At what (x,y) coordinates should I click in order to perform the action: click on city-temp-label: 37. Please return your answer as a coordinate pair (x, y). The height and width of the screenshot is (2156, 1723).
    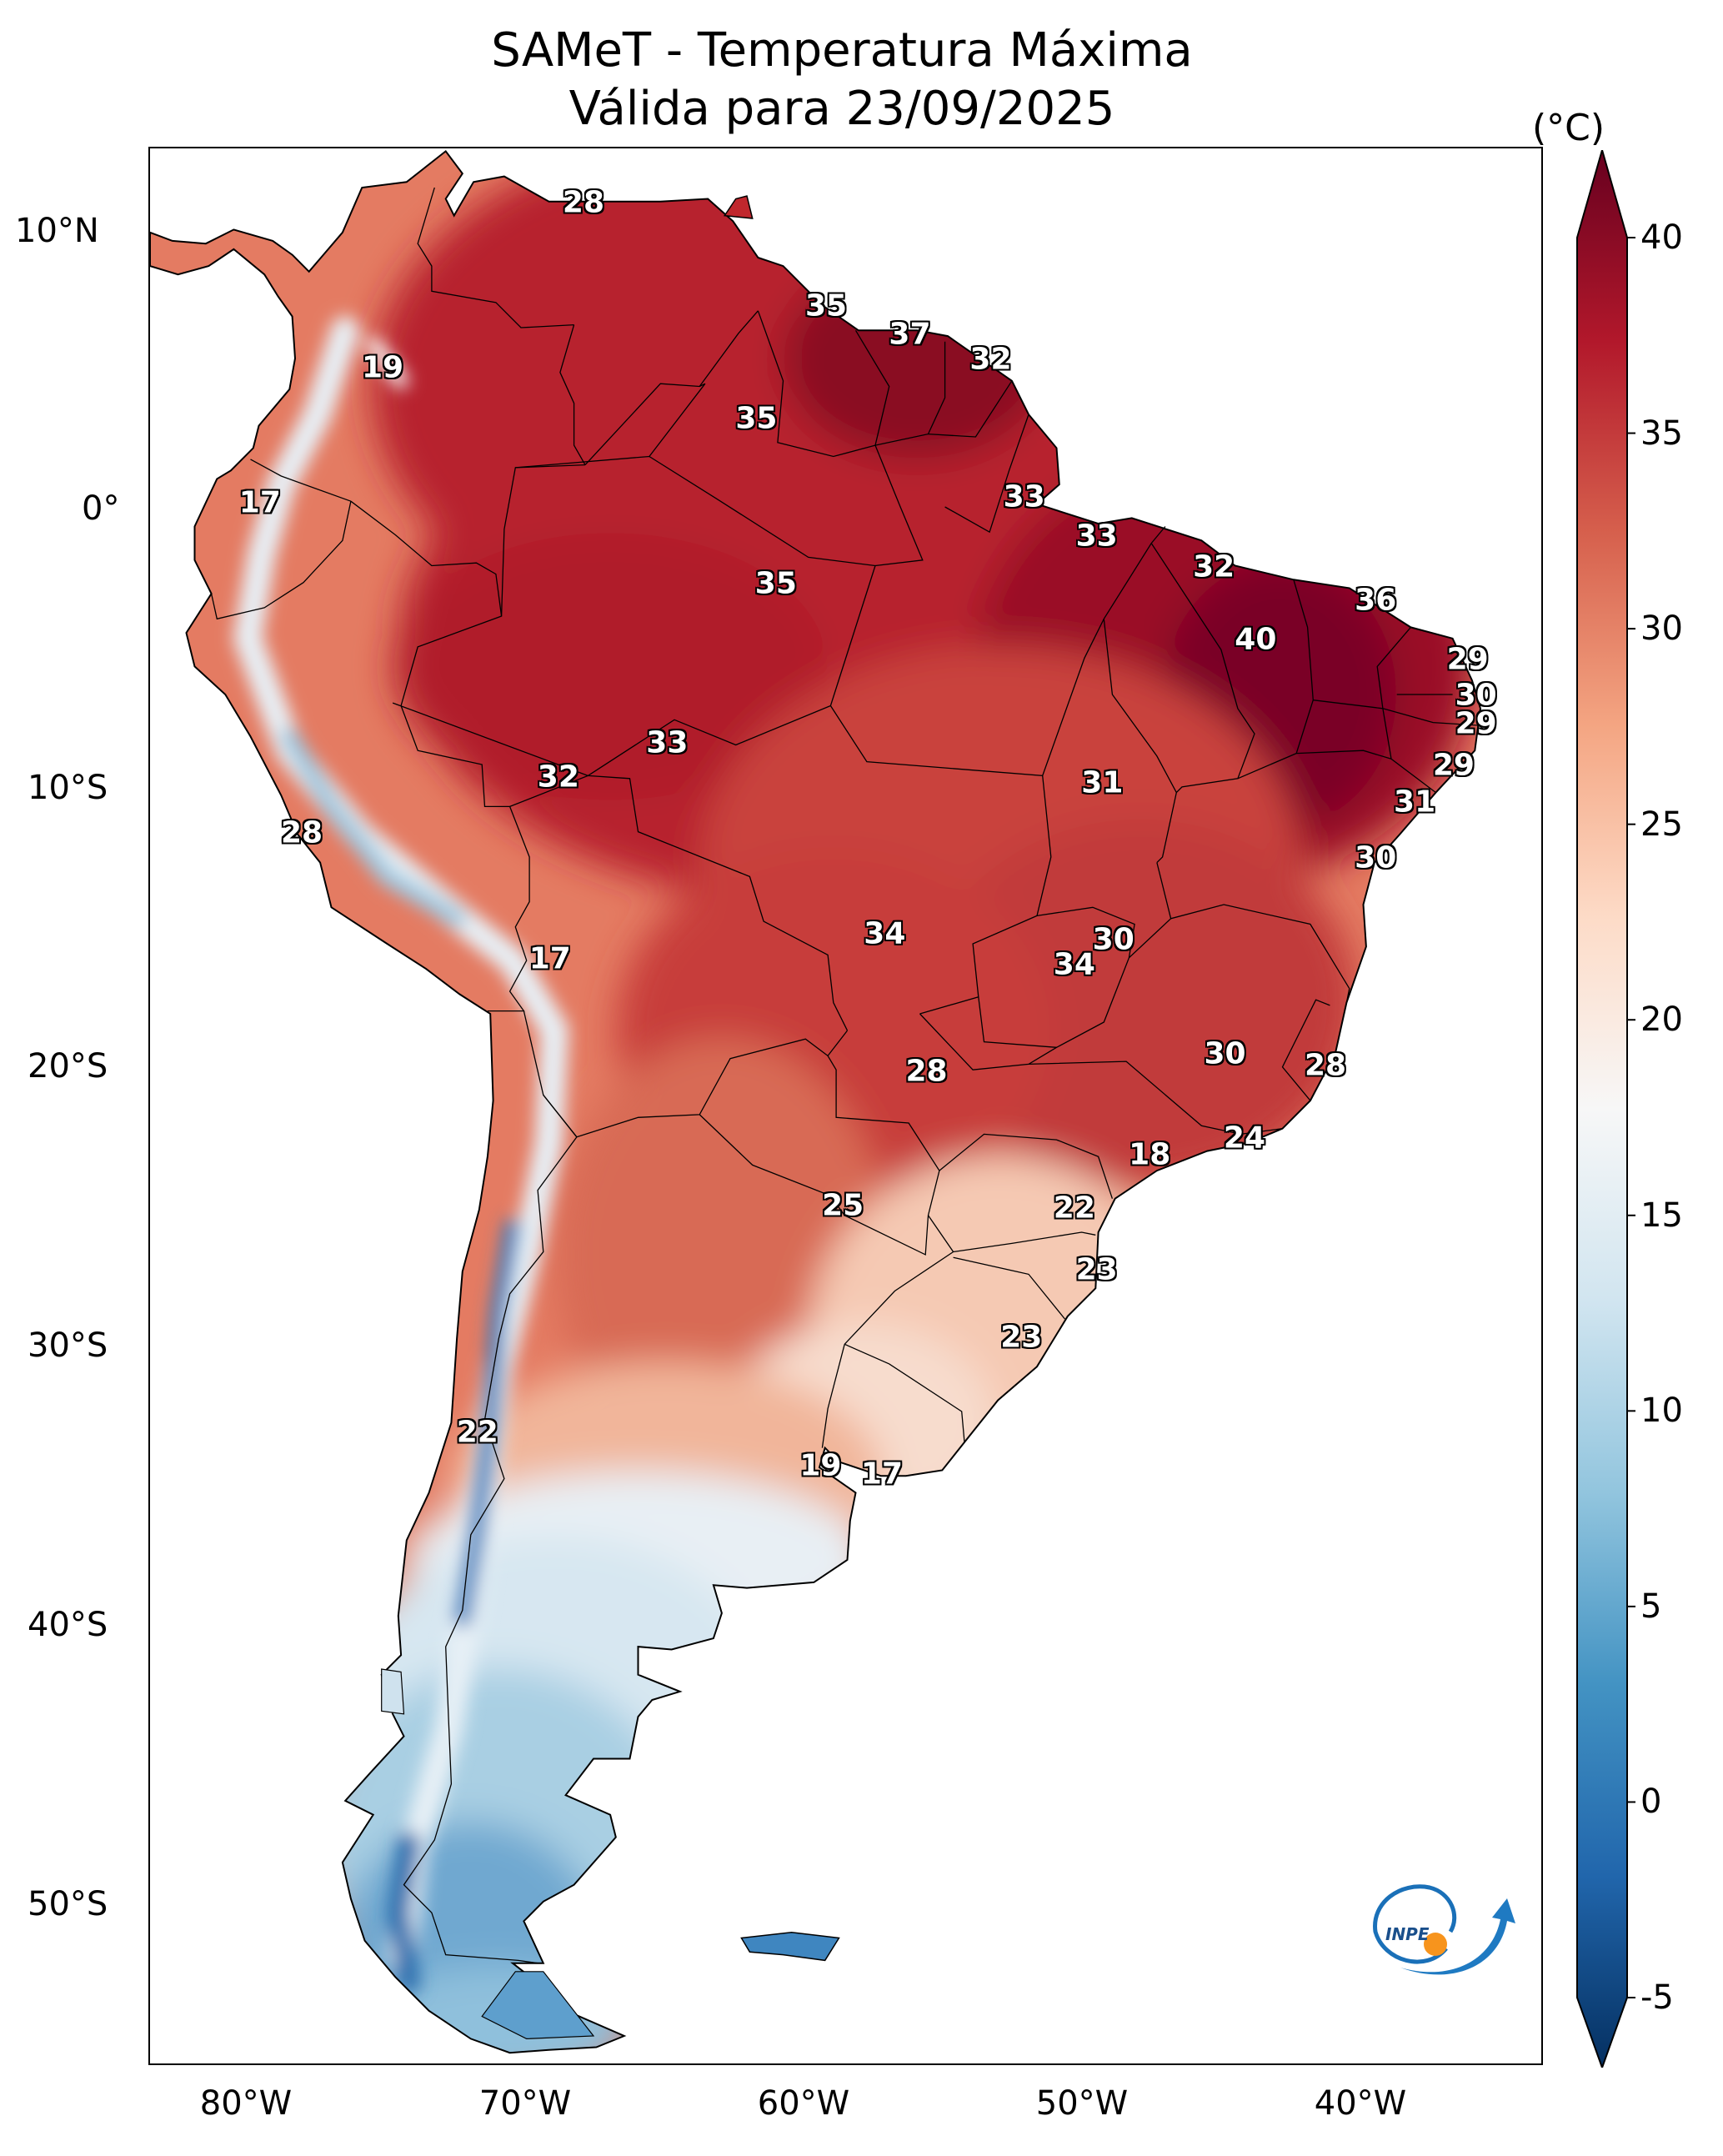
    Looking at the image, I should click on (910, 334).